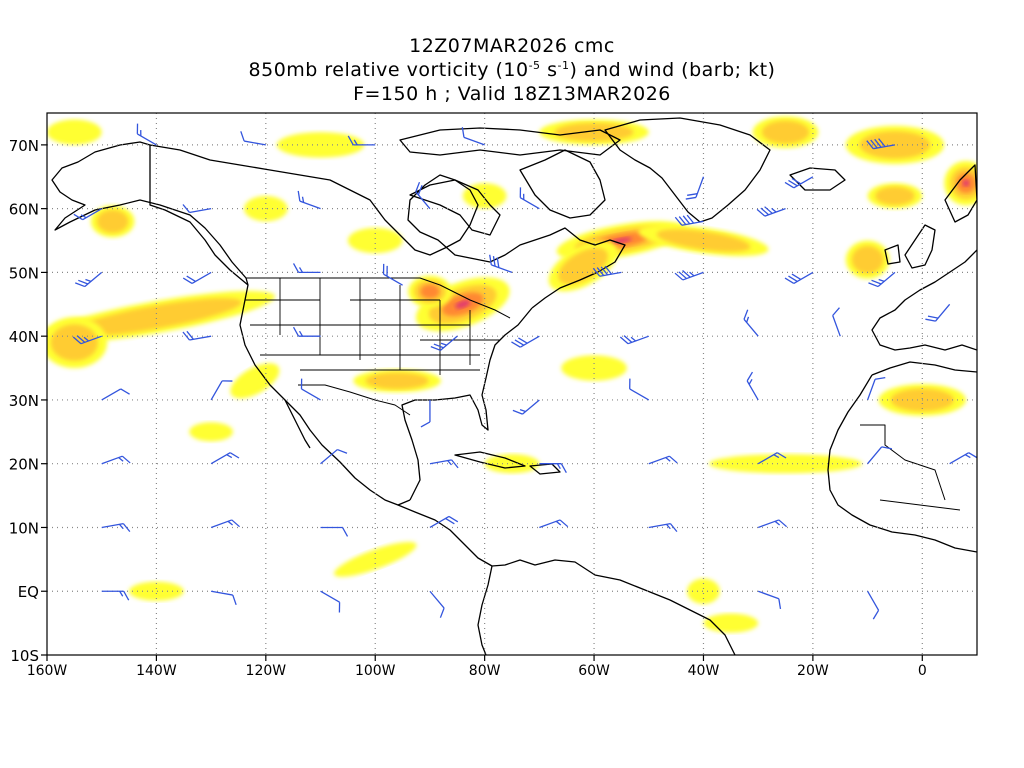 The image size is (1024, 768). Describe the element at coordinates (549, 70) in the screenshot. I see `title-line-2-mid: s` at that location.